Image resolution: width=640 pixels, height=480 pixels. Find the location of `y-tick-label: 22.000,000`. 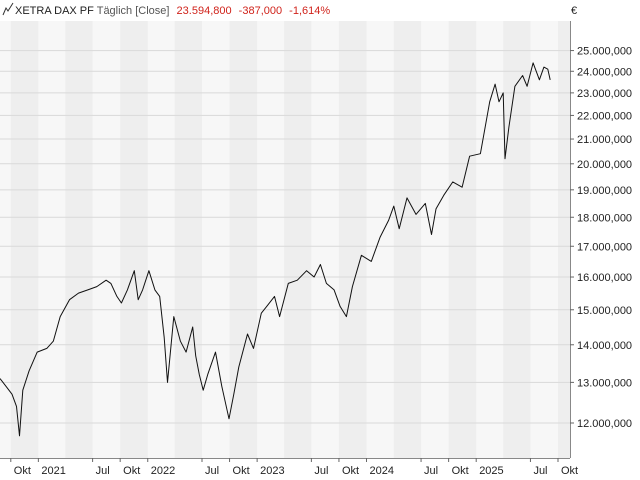

y-tick-label: 22.000,000 is located at coordinates (604, 116).